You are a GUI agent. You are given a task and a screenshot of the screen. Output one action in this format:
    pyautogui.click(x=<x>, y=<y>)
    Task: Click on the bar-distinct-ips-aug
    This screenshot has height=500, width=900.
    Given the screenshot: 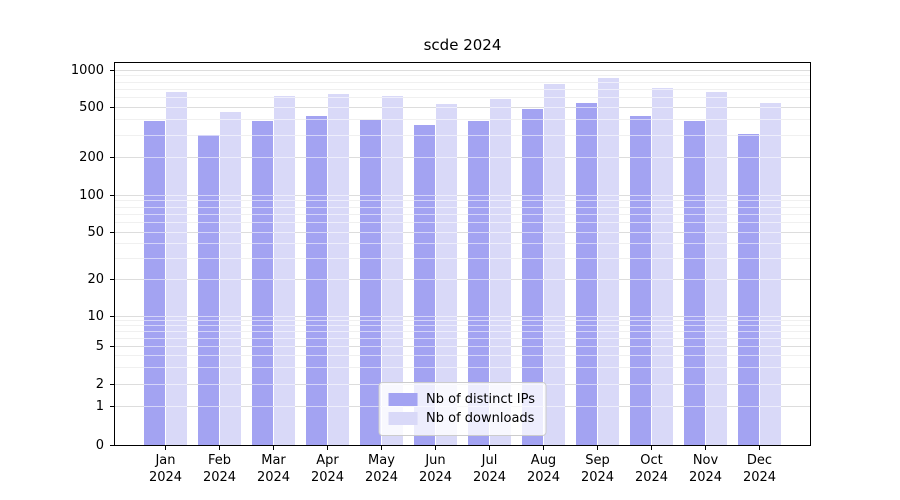 What is the action you would take?
    pyautogui.click(x=532, y=277)
    